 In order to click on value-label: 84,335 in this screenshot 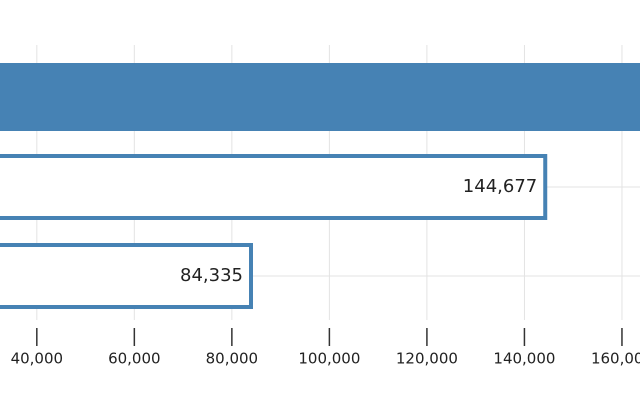, I will do `click(211, 275)`.